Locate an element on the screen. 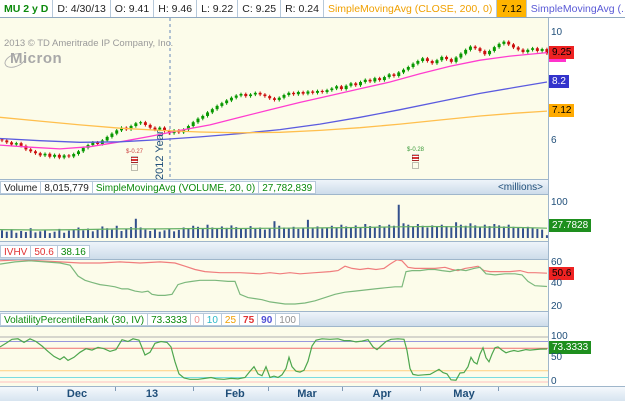  vpr-tick-100: 100 is located at coordinates (559, 336).